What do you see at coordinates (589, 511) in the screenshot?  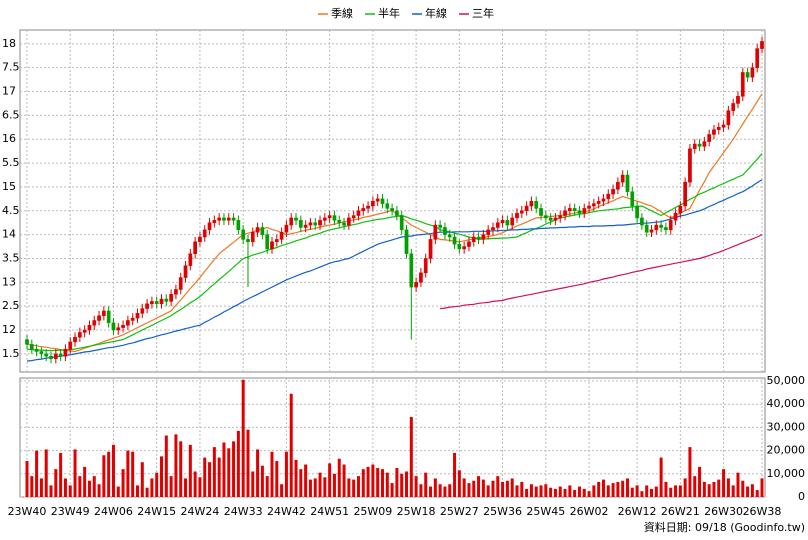 I see `x-tick-label: 26W02` at bounding box center [589, 511].